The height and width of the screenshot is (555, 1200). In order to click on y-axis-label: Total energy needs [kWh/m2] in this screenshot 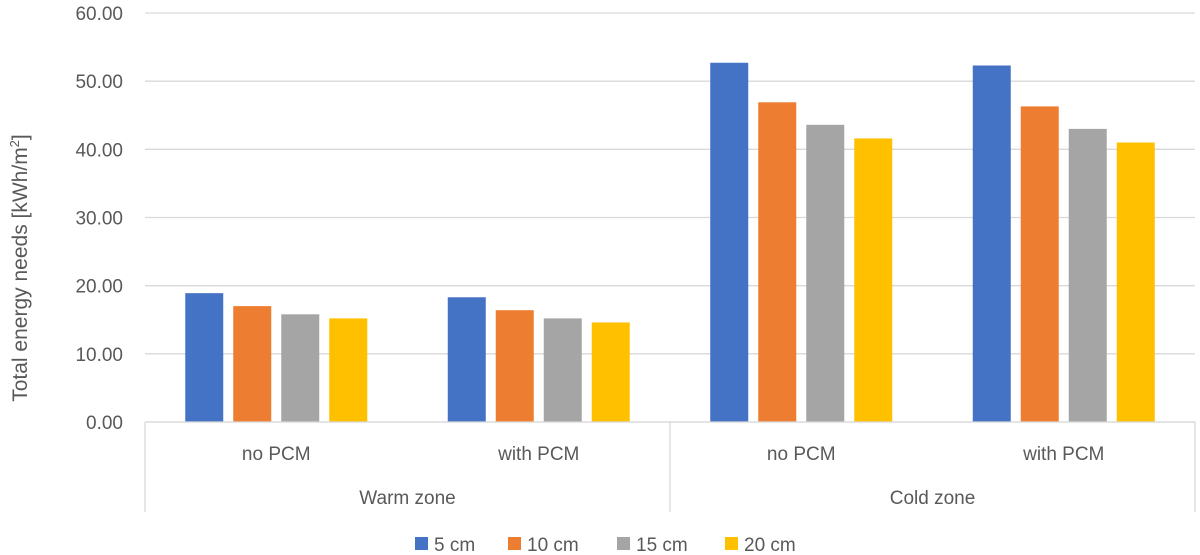, I will do `click(19, 268)`.